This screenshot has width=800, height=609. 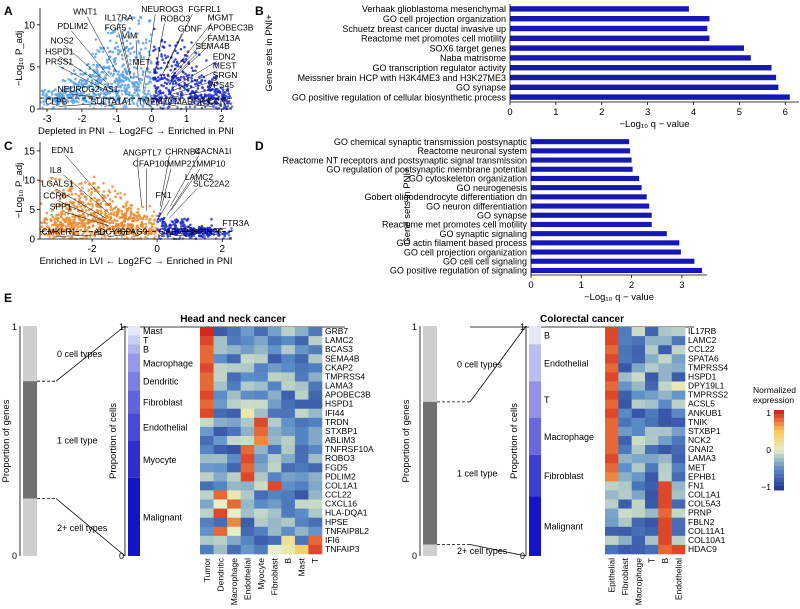 What do you see at coordinates (207, 232) in the screenshot?
I see `gene-label: GRIN2C` at bounding box center [207, 232].